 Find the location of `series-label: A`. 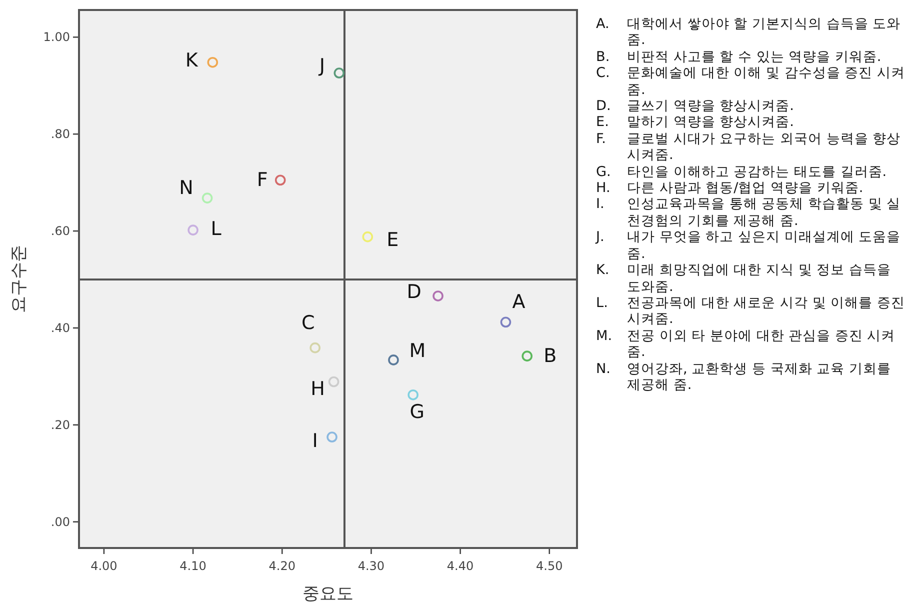

series-label: A is located at coordinates (519, 302).